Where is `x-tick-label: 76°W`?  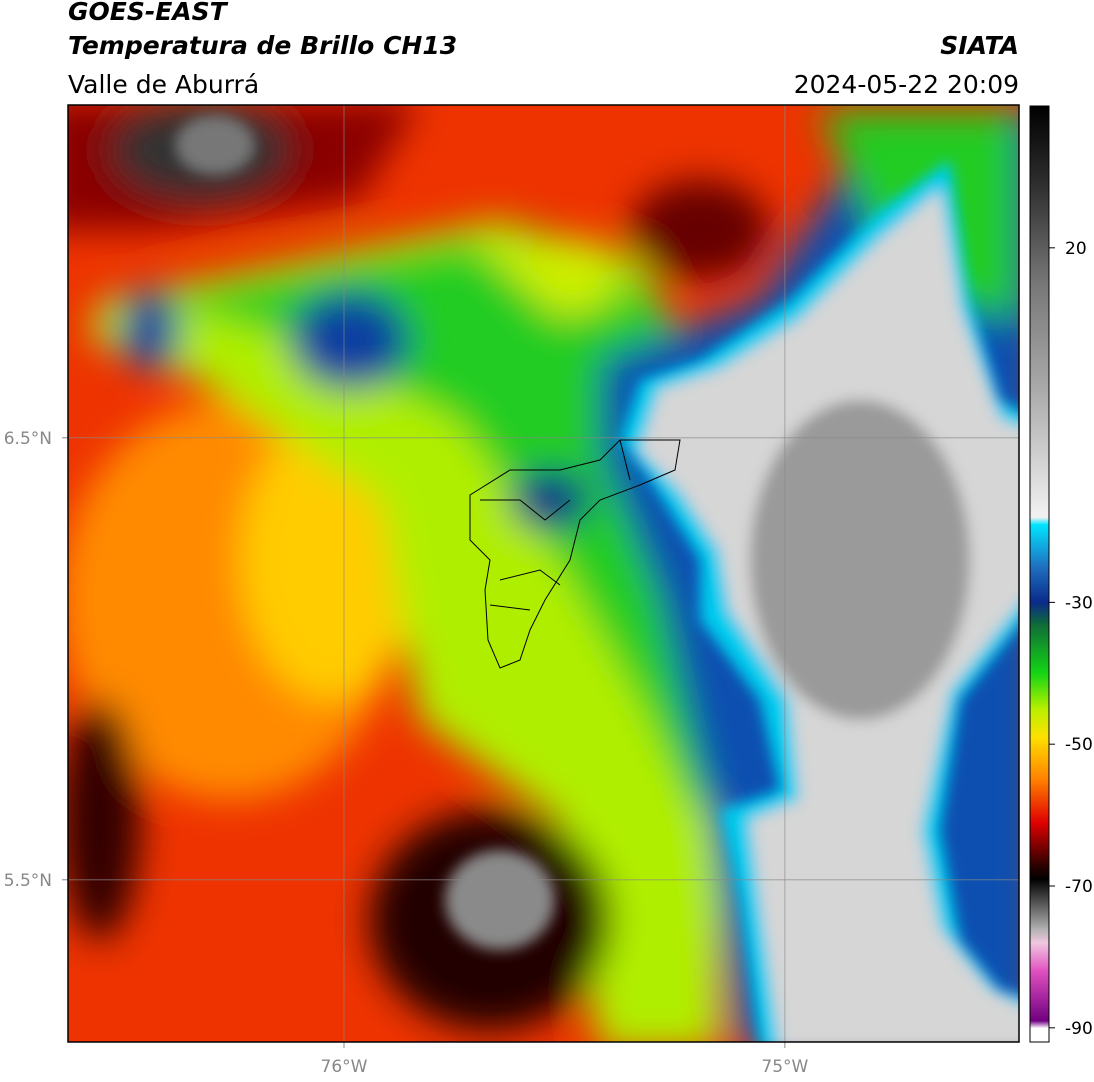 x-tick-label: 76°W is located at coordinates (344, 1067).